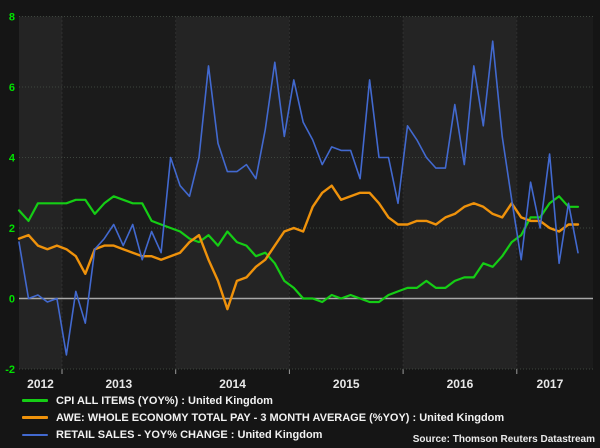 This screenshot has width=600, height=448. What do you see at coordinates (12, 300) in the screenshot?
I see `y-axis-label-0: 0` at bounding box center [12, 300].